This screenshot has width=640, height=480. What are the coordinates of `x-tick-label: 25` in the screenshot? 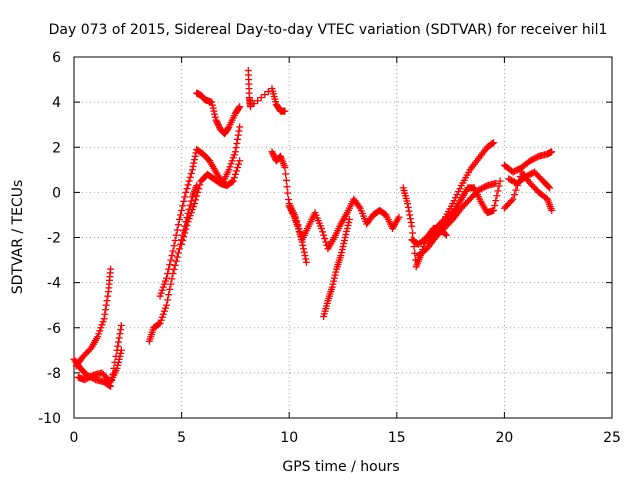 It's located at (612, 438).